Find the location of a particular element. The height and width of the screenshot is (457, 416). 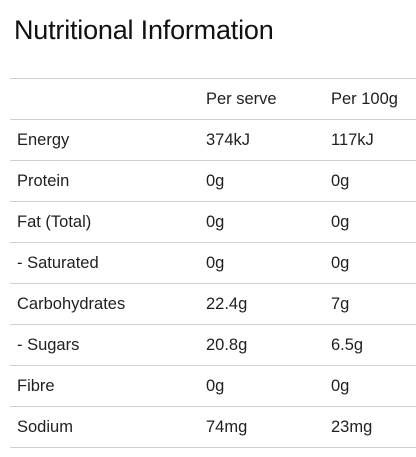

nutrient-name: Fibre is located at coordinates (104, 386).